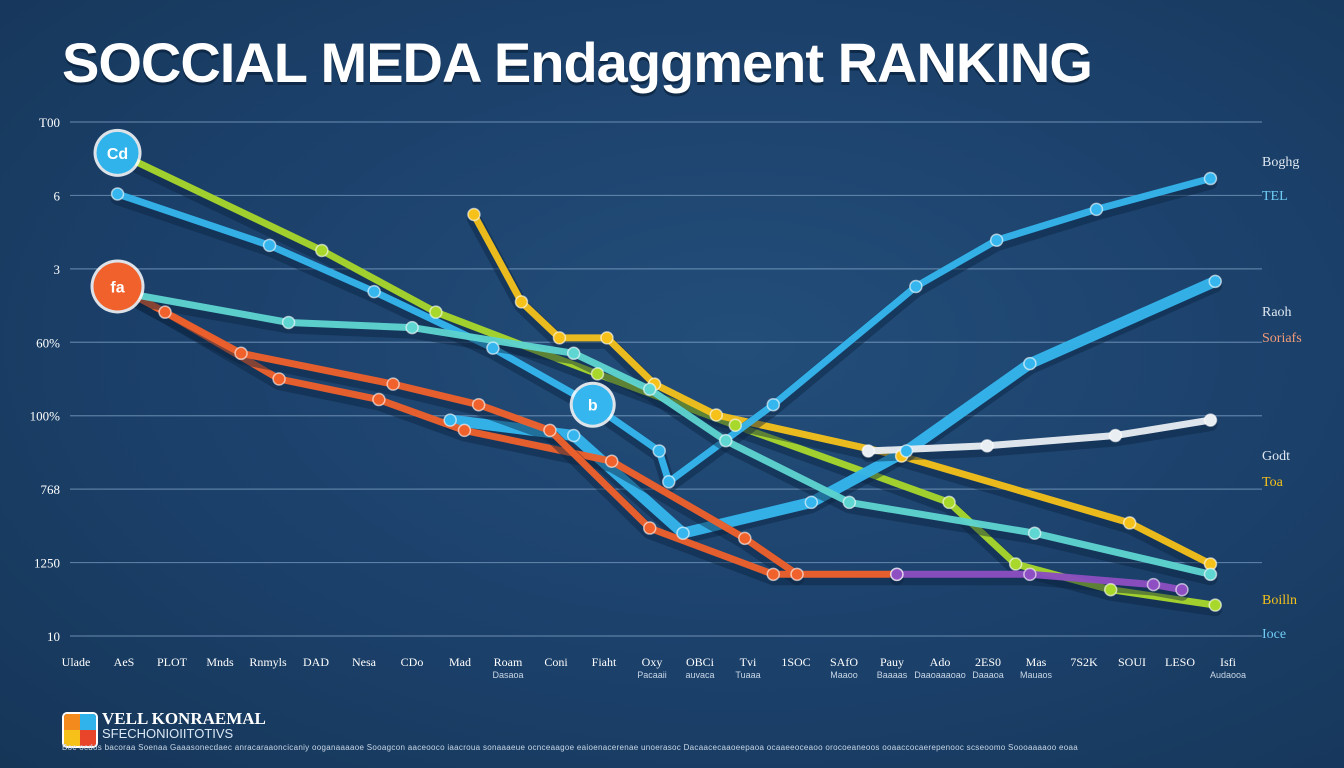  I want to click on series-end-label: Raoh, so click(1277, 312).